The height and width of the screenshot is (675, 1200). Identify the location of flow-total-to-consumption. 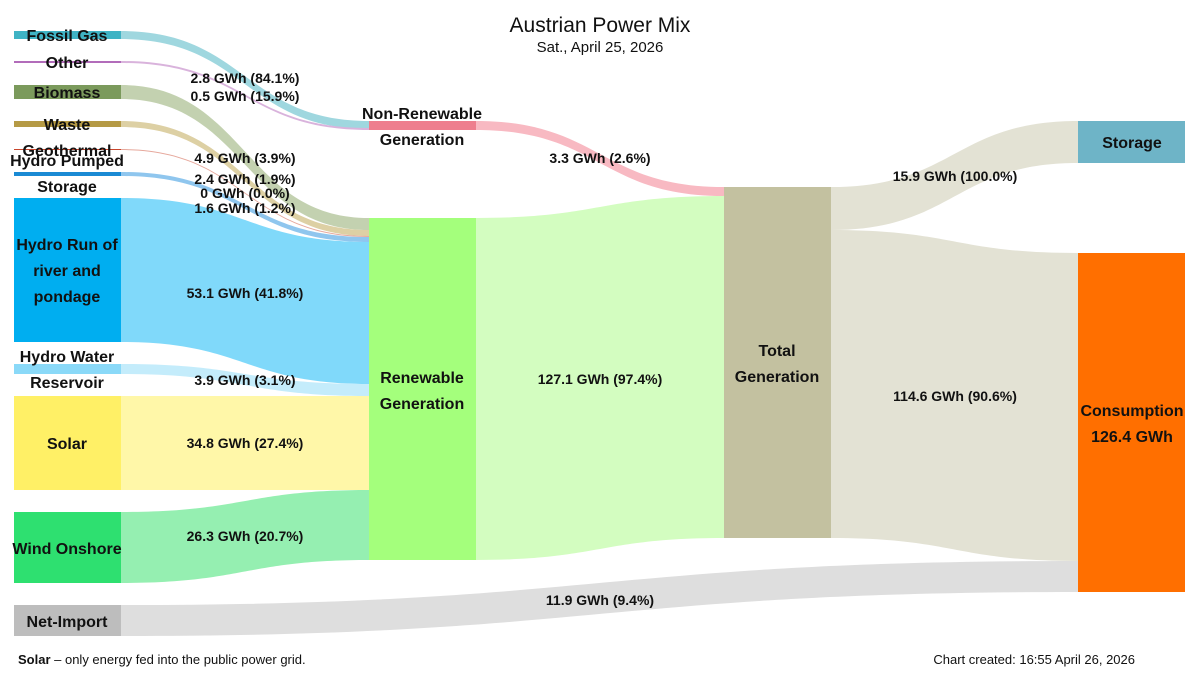
(954, 395).